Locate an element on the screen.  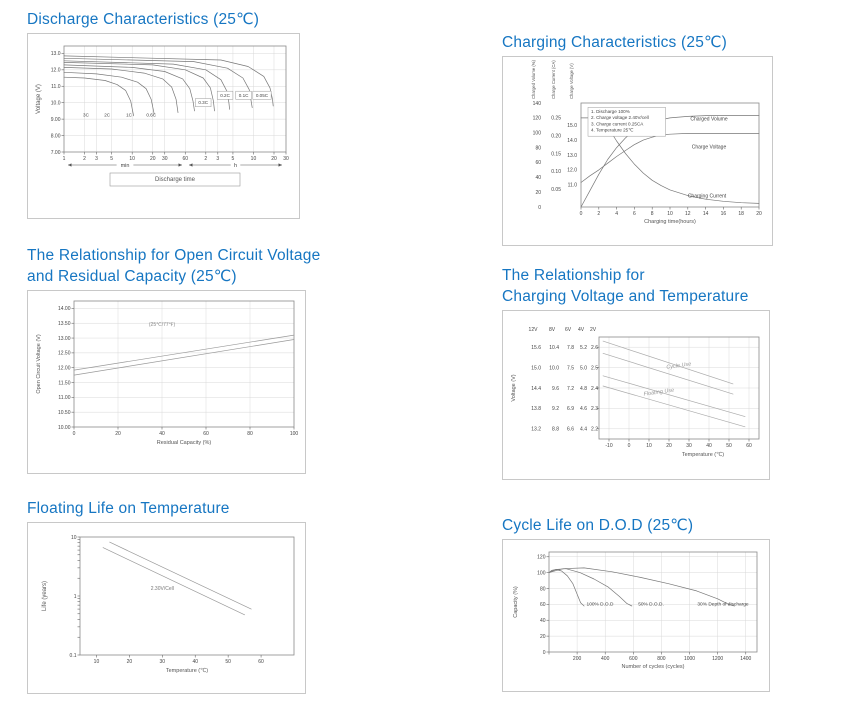
svg-text: 8.00 is located at coordinates (56, 136).